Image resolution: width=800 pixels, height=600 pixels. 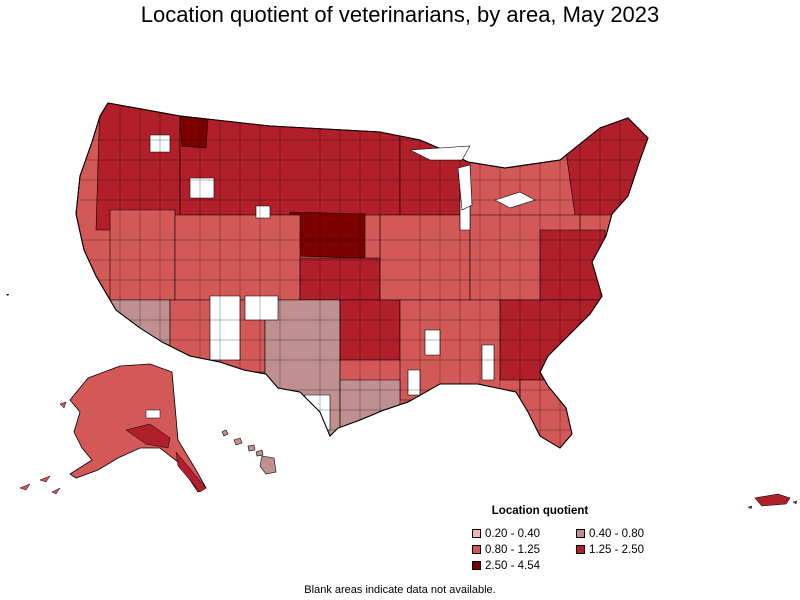 I want to click on region-great-basin, so click(x=142, y=255).